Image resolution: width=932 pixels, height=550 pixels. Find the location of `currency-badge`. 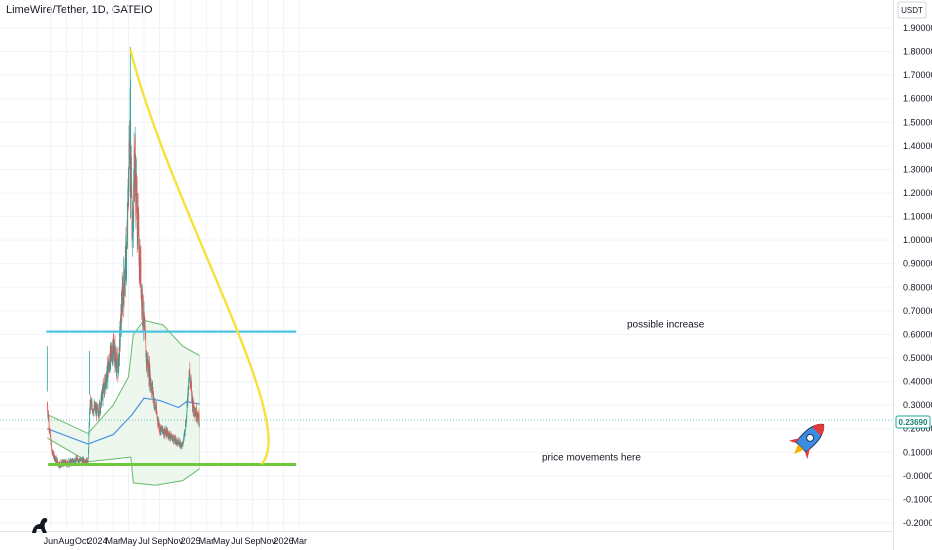

currency-badge is located at coordinates (912, 10).